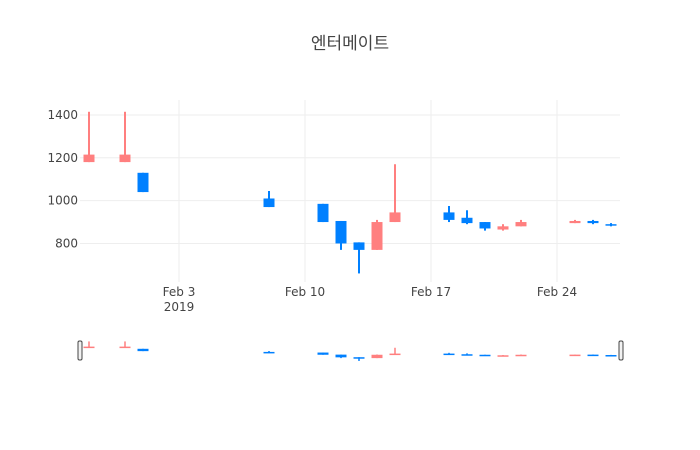  I want to click on x-tick-label: Feb 17, so click(431, 292).